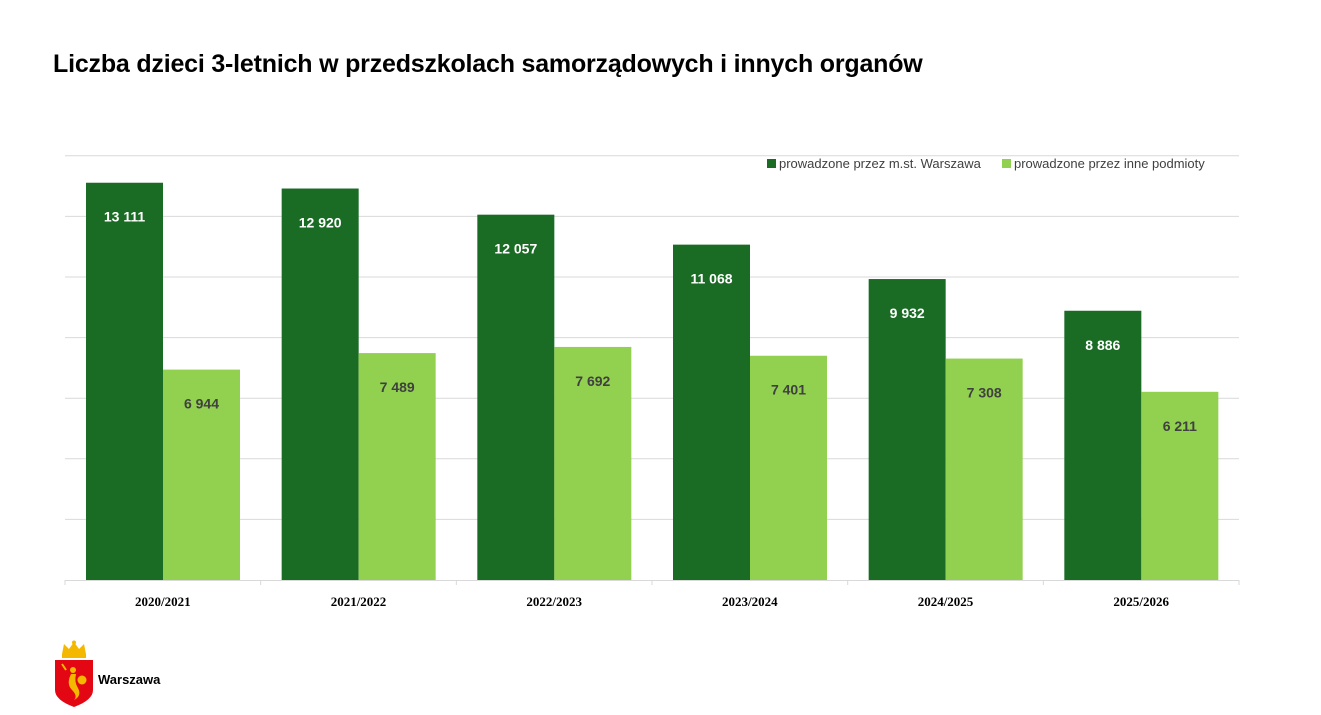 This screenshot has height=715, width=1321. Describe the element at coordinates (554, 601) in the screenshot. I see `x-tick-label: 2022/2023` at that location.